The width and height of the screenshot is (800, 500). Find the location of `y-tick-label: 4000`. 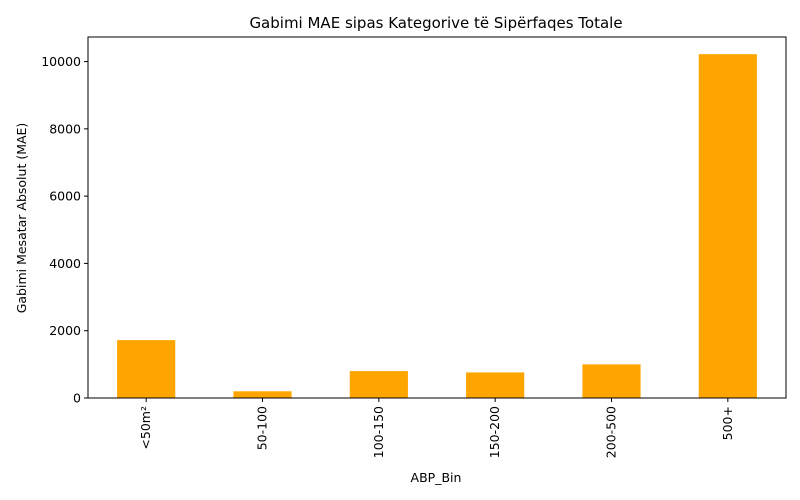

y-tick-label: 4000 is located at coordinates (65, 263).